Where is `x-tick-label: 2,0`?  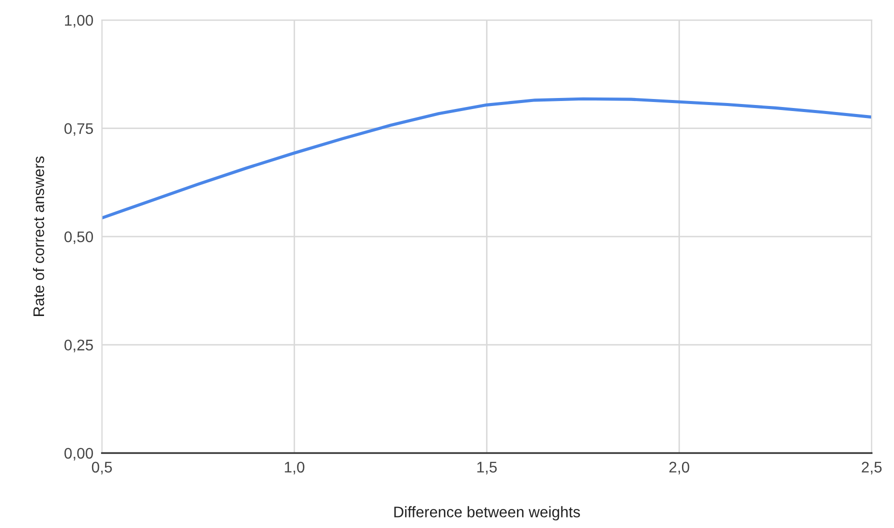
x-tick-label: 2,0 is located at coordinates (679, 468).